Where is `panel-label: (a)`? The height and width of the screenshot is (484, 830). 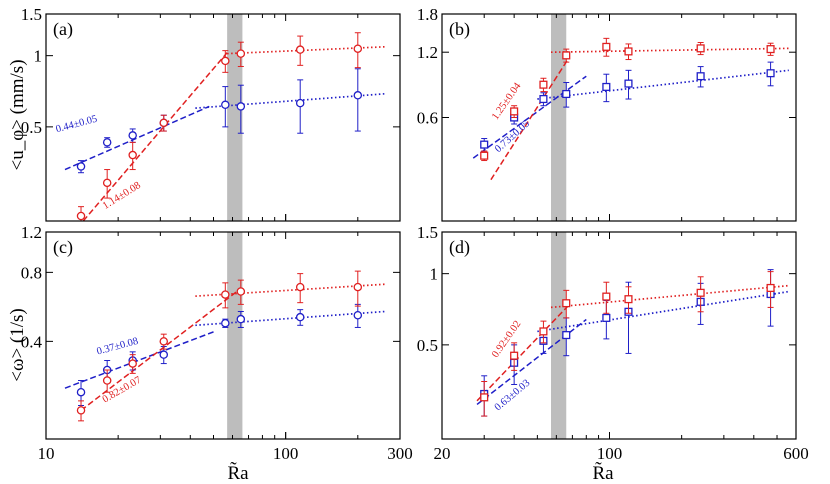 panel-label: (a) is located at coordinates (63, 29).